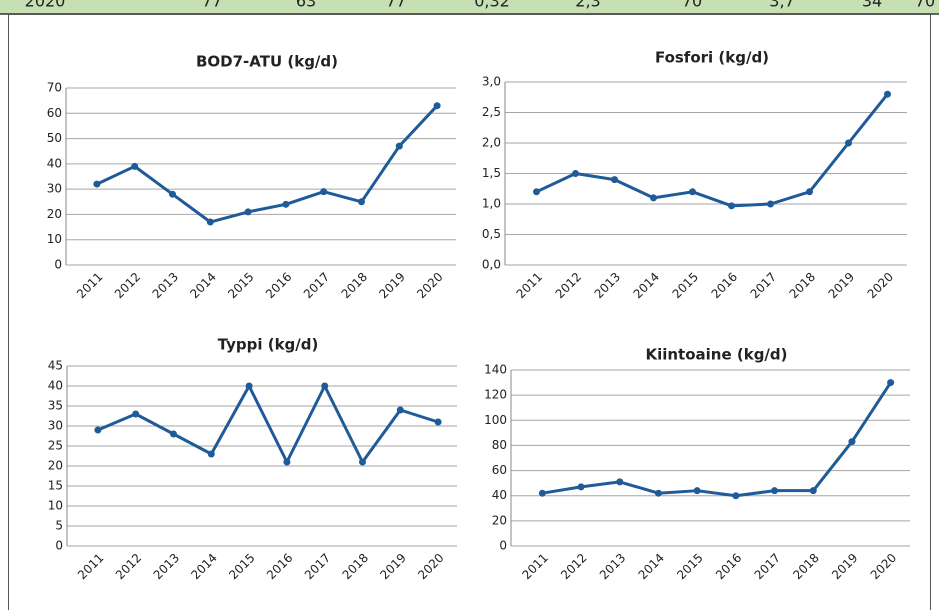 Image resolution: width=939 pixels, height=610 pixels. I want to click on y-tick-label: 5, so click(59, 526).